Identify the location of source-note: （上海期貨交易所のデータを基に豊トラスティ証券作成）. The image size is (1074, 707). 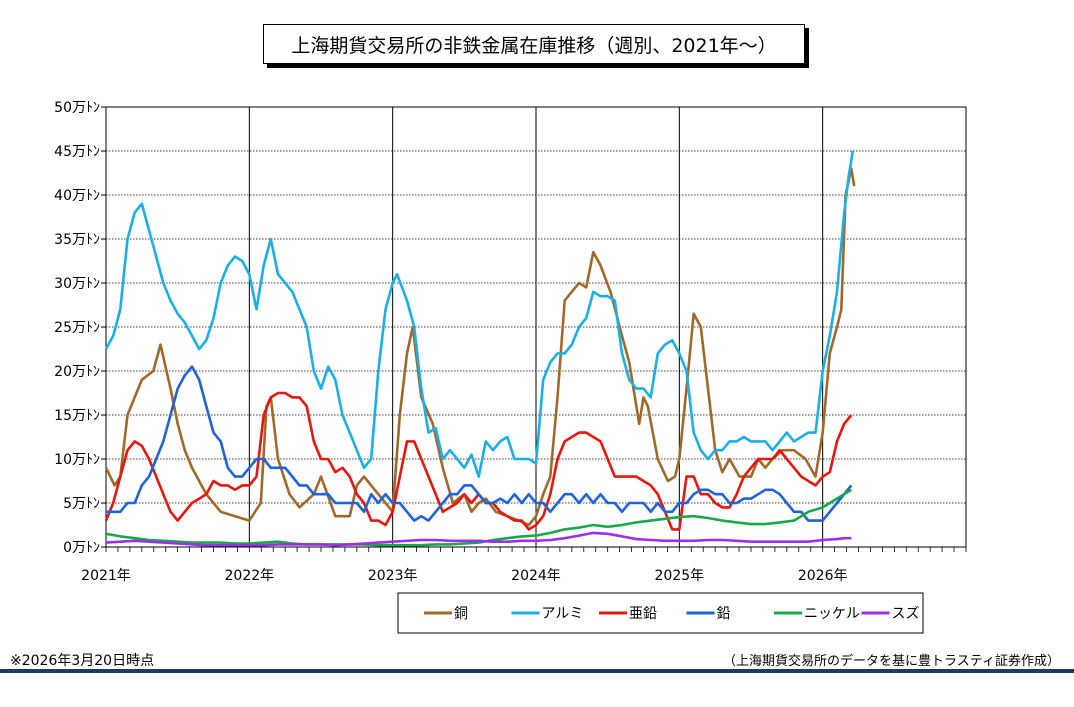
(891, 661).